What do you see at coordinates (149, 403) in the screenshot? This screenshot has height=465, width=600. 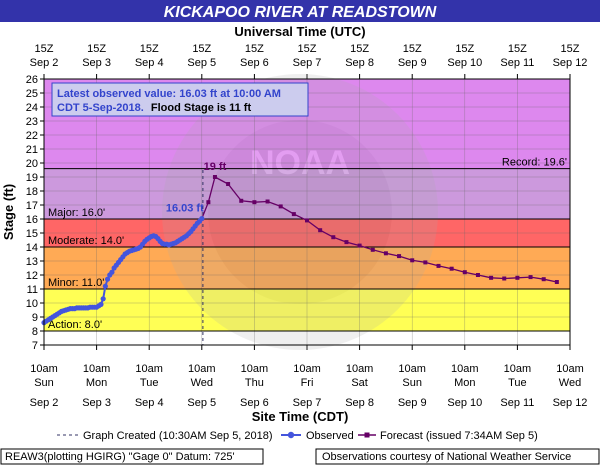 I see `bottom-tick-date-2: Sep 4` at bounding box center [149, 403].